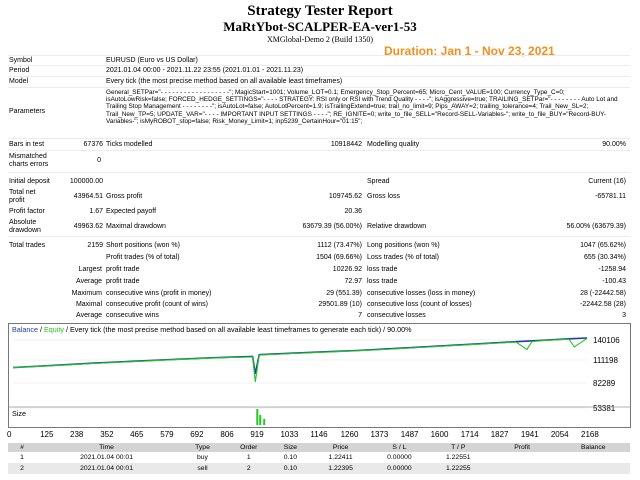 The height and width of the screenshot is (480, 640). I want to click on max-cl-value: 28 (-22442.58), so click(603, 293).